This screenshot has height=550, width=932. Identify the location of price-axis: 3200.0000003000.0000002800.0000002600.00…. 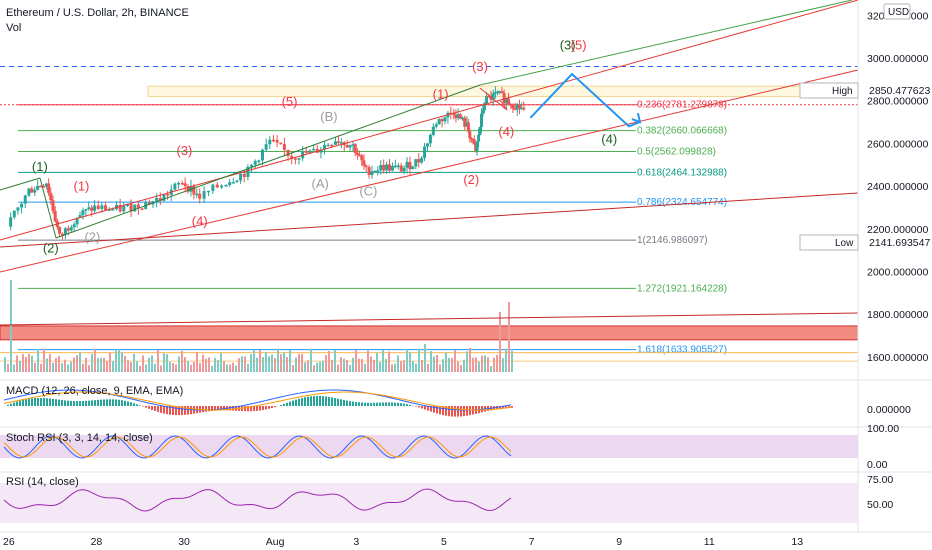
(892, 266).